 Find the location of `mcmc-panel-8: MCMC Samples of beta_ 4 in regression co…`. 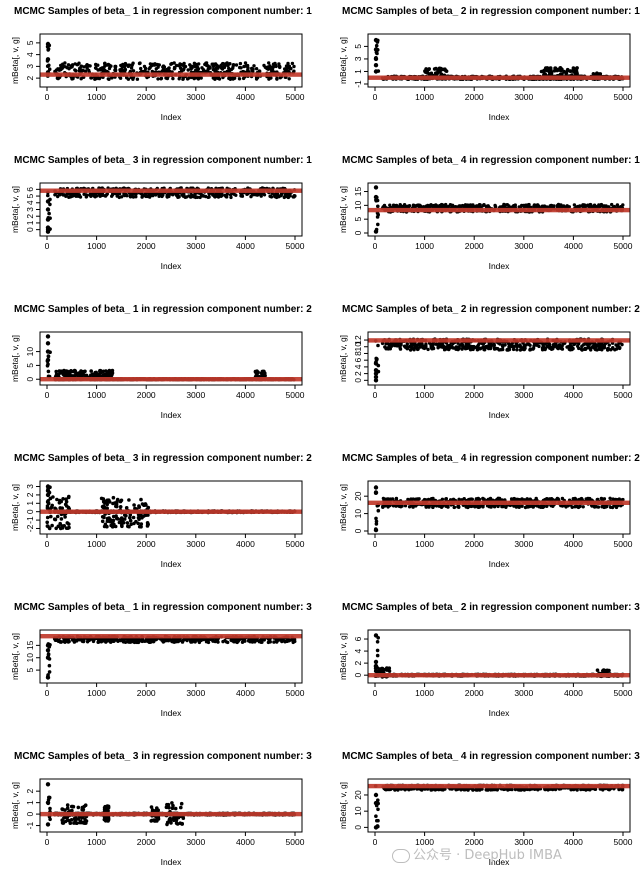

mcmc-panel-8: MCMC Samples of beta_ 4 in regression co… is located at coordinates (480, 521).